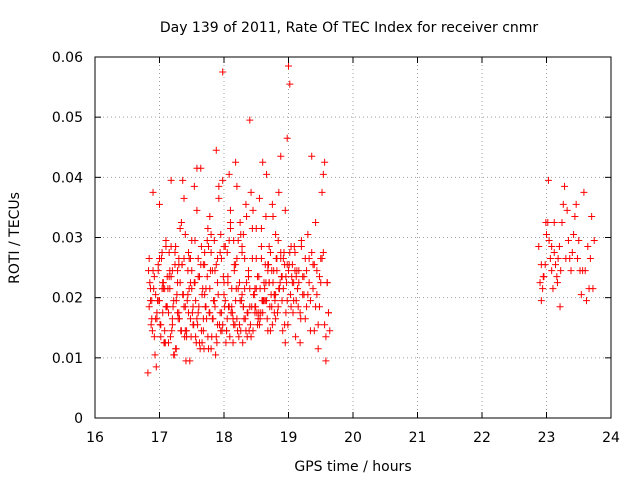 This screenshot has width=640, height=480. Describe the element at coordinates (547, 438) in the screenshot. I see `x-tick-label: 23` at that location.